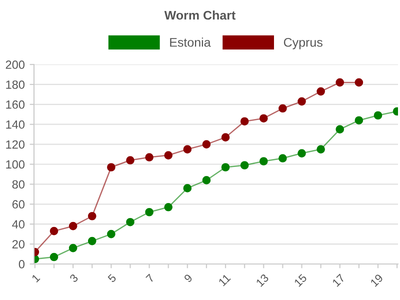  What do you see at coordinates (188, 278) in the screenshot?
I see `x-tick-label: 9` at bounding box center [188, 278].